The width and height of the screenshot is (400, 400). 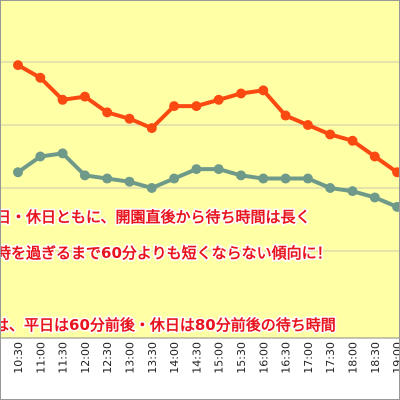 What do you see at coordinates (330, 358) in the screenshot?
I see `x-tick-label: 17:30` at bounding box center [330, 358].